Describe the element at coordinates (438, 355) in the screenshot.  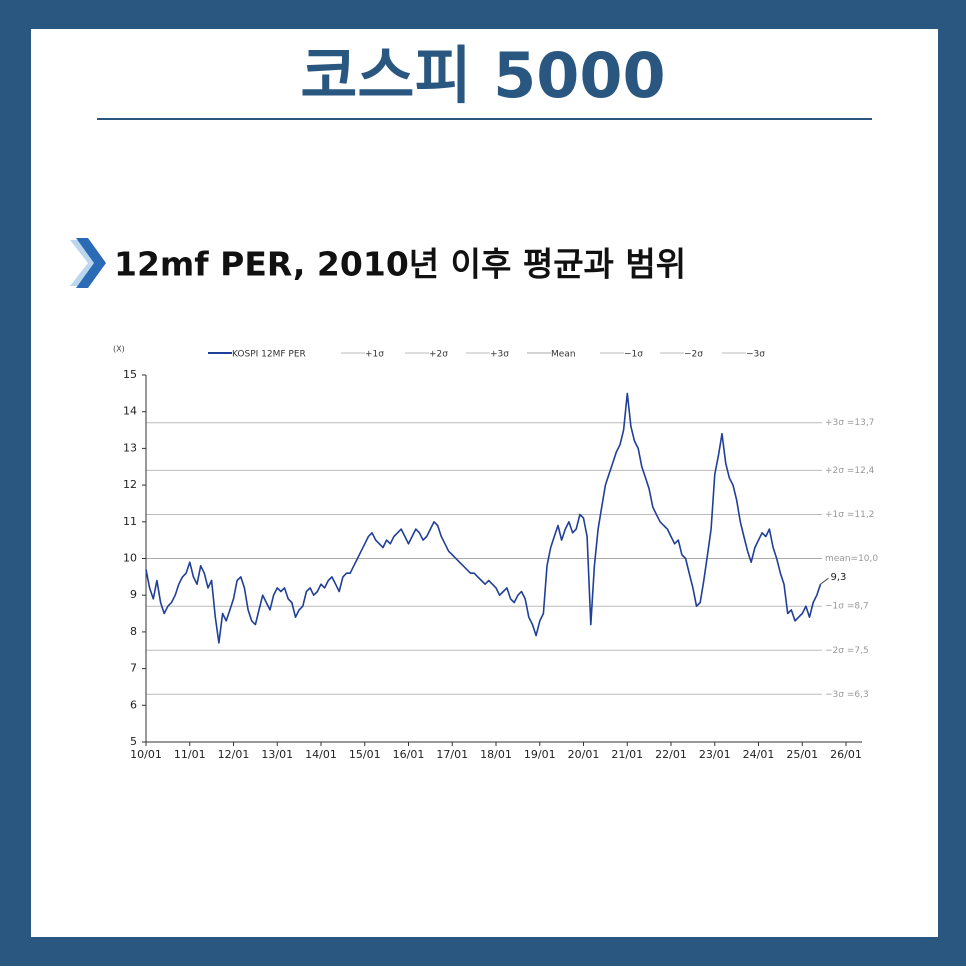
I see `legend-label: +2σ` at that location.